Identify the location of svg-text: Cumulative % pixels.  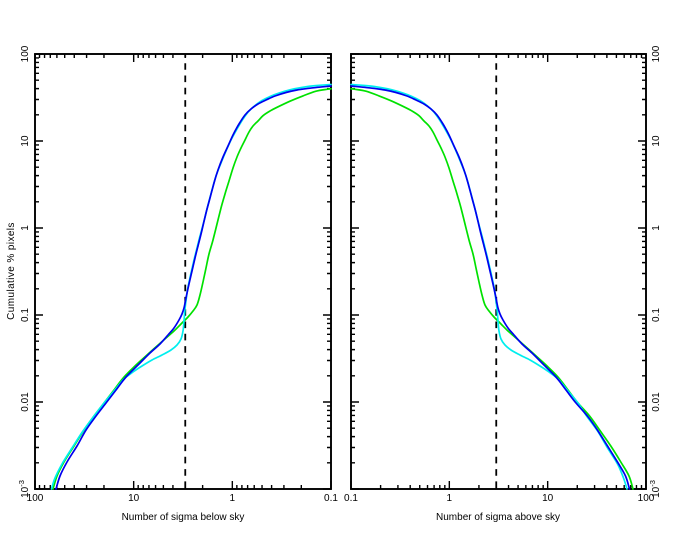
(11, 271).